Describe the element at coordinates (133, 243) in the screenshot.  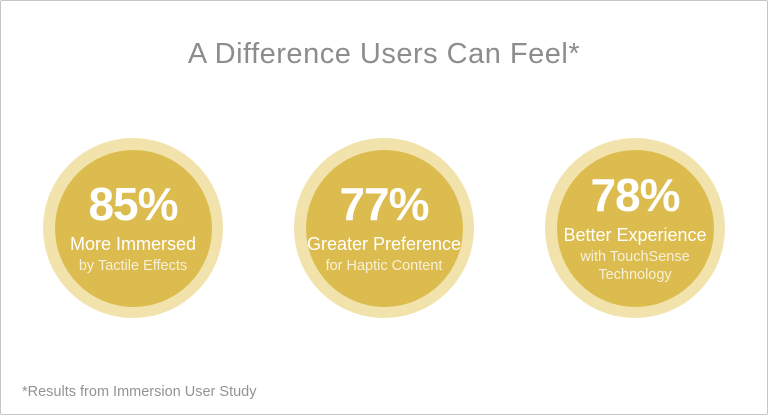
I see `stat-label-immersed: More Immersed` at that location.